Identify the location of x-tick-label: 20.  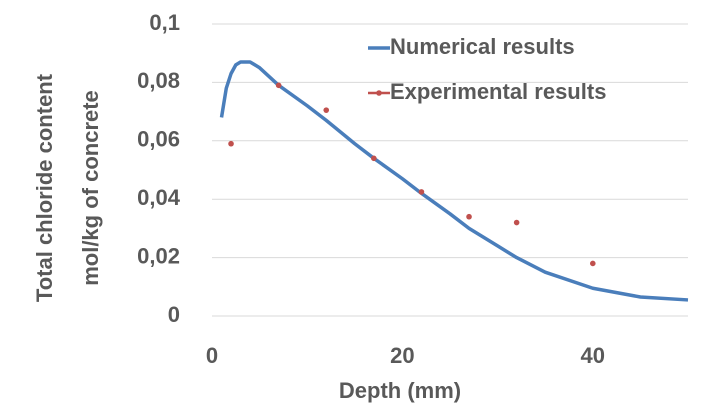
(402, 355).